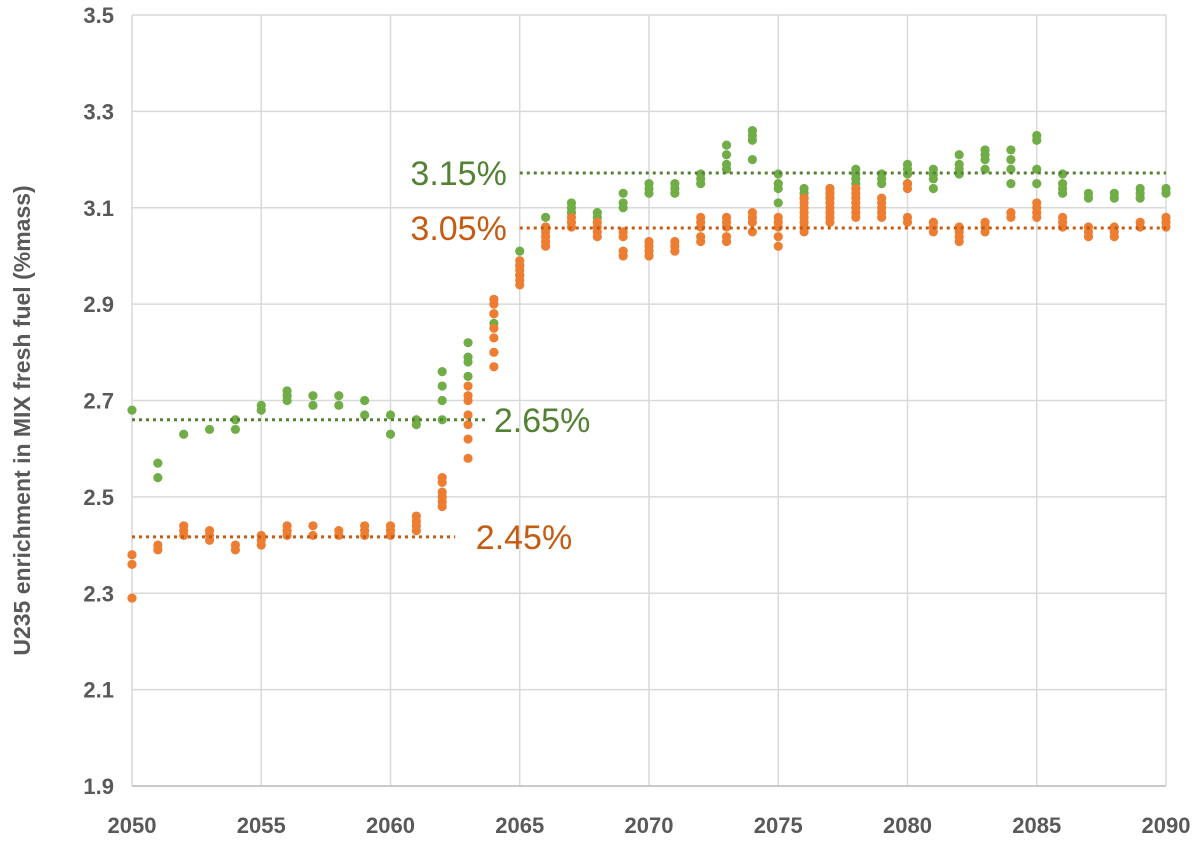  Describe the element at coordinates (907, 825) in the screenshot. I see `x-tick-label: 2080` at that location.